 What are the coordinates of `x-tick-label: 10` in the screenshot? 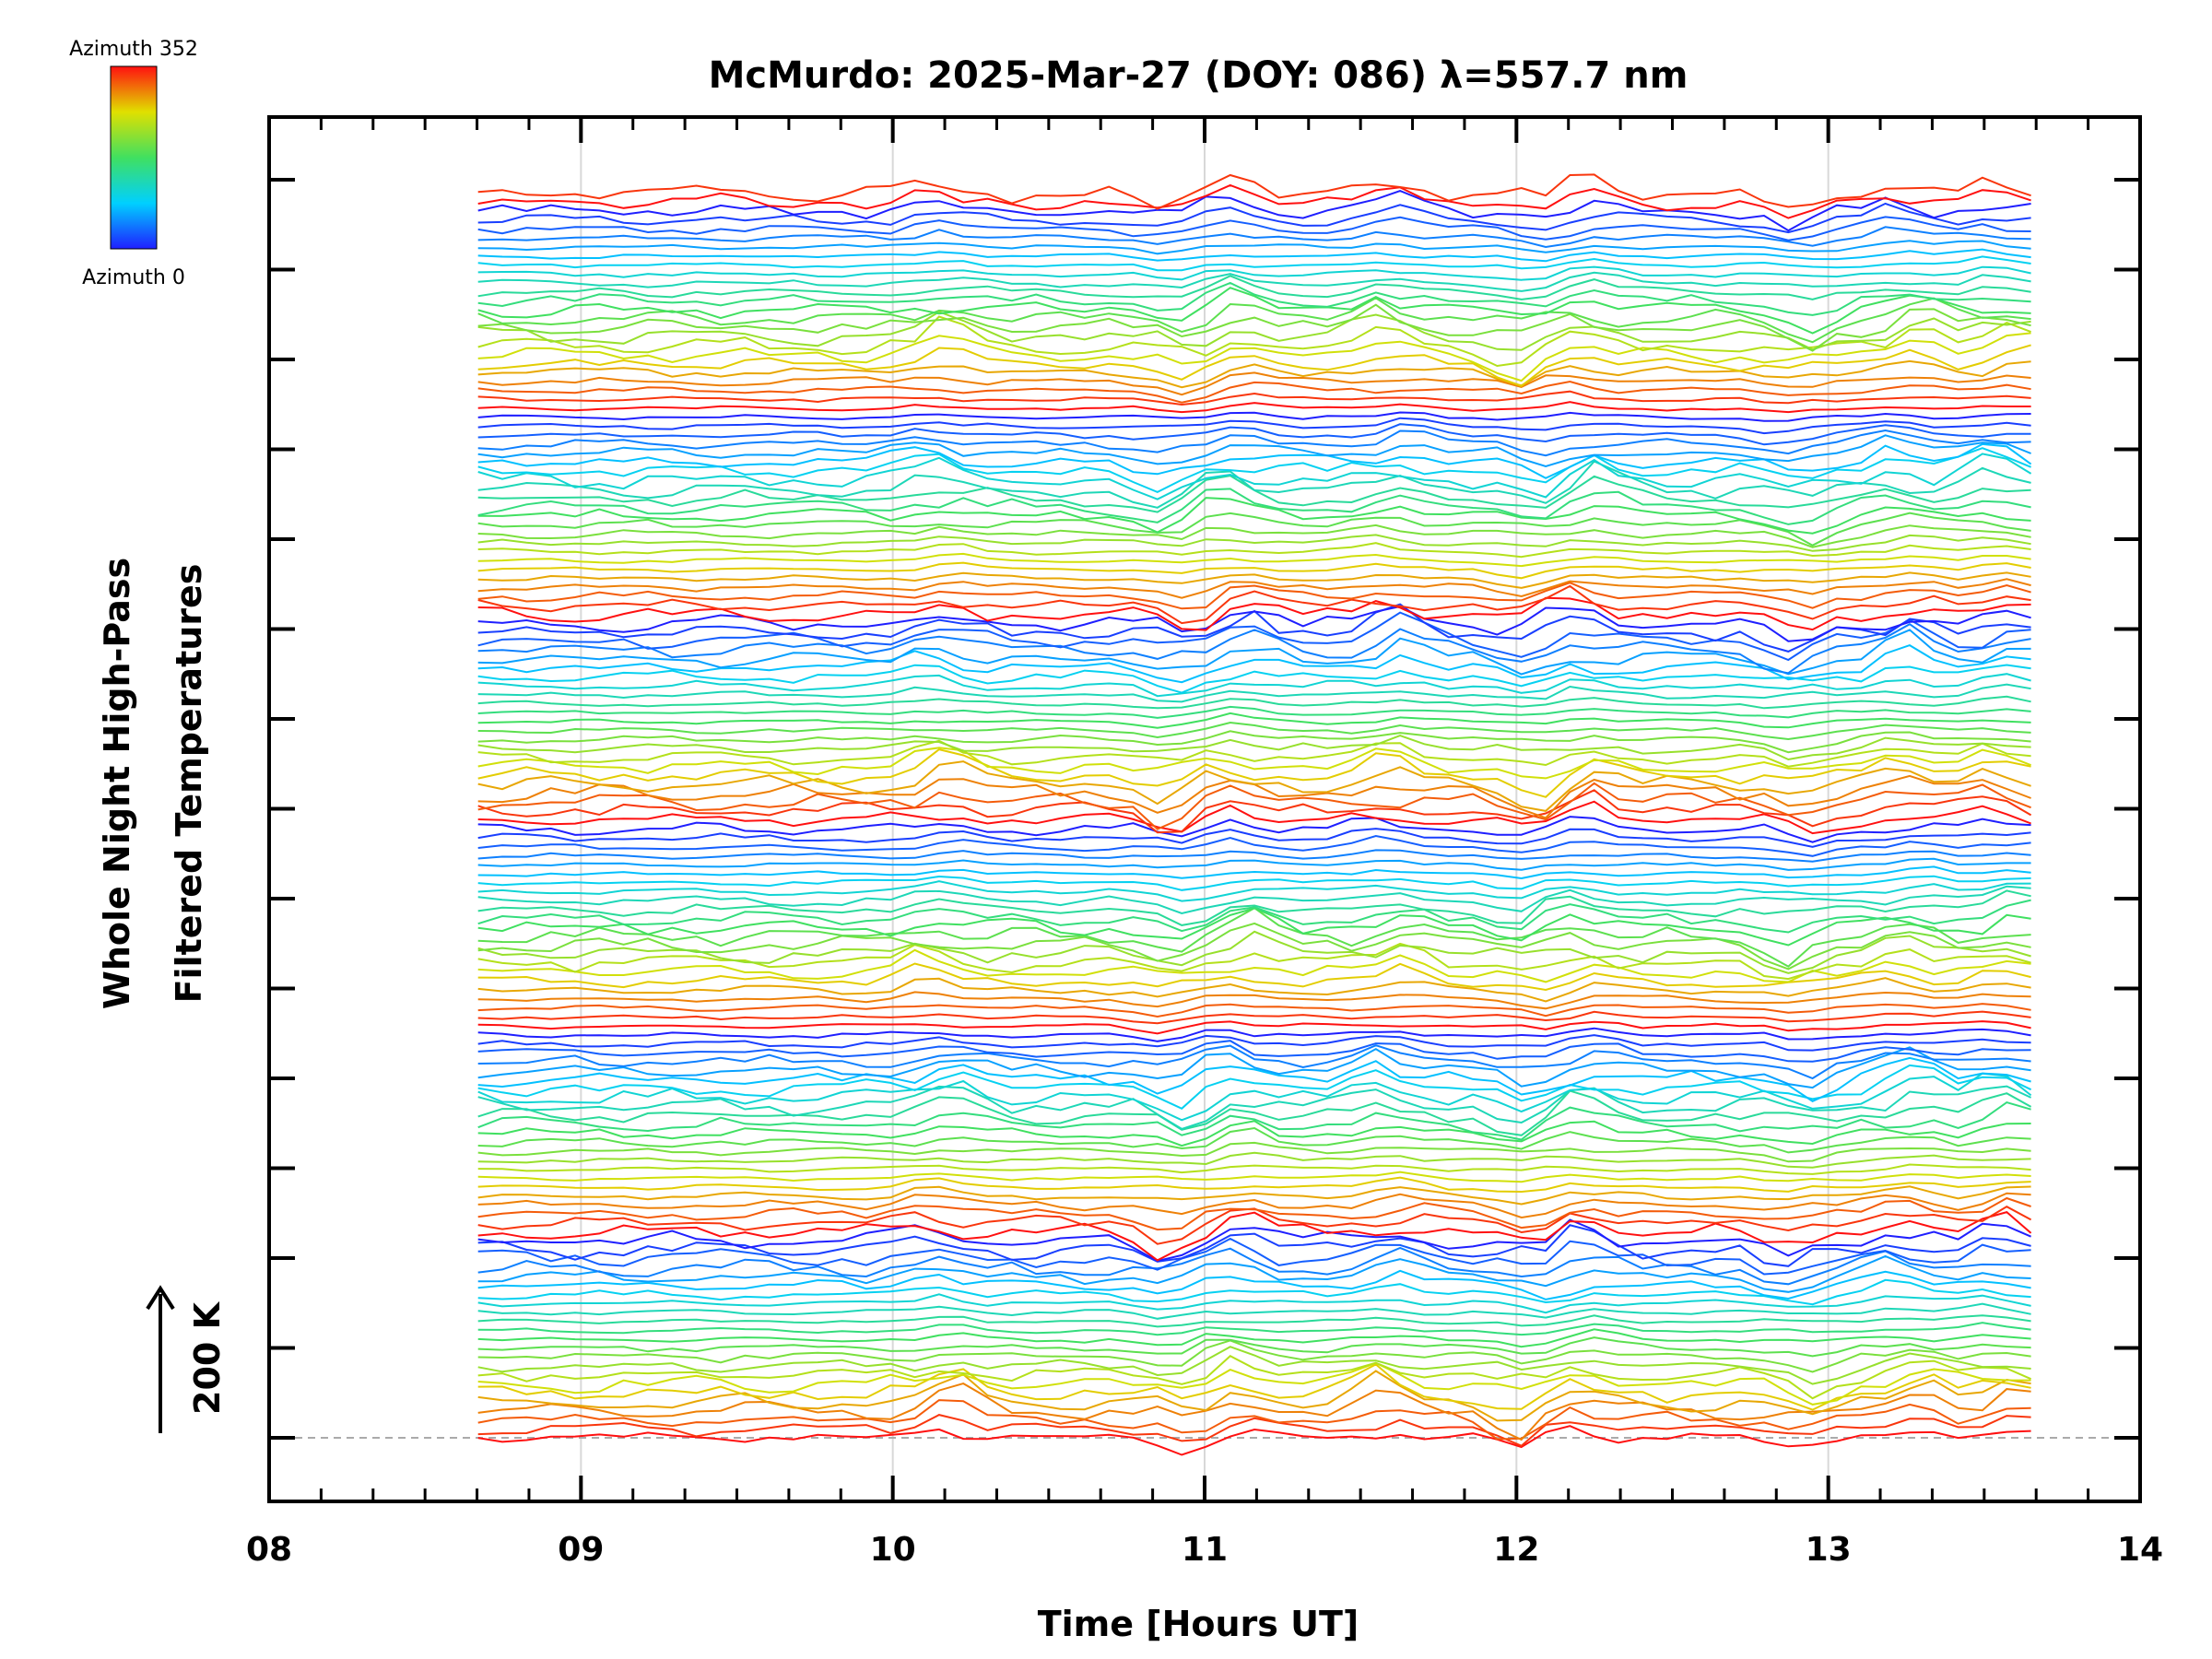 It's located at (893, 1550).